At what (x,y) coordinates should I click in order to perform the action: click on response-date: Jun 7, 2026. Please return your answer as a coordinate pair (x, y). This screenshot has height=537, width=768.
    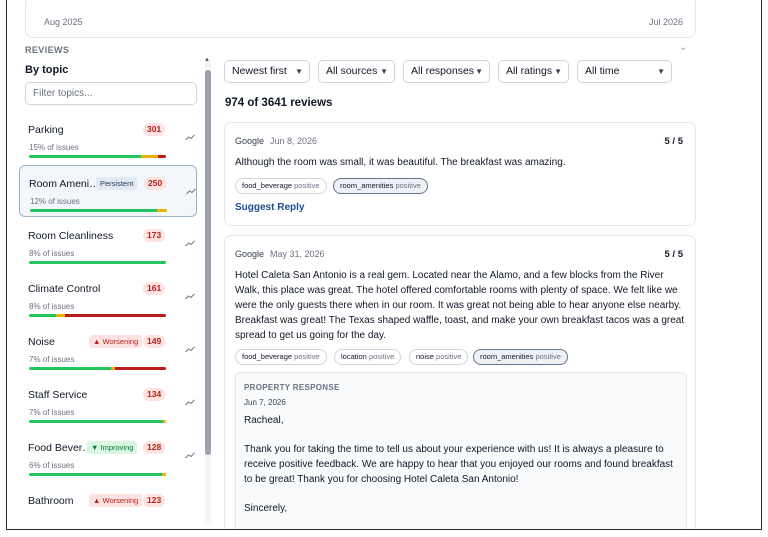
    Looking at the image, I should click on (265, 402).